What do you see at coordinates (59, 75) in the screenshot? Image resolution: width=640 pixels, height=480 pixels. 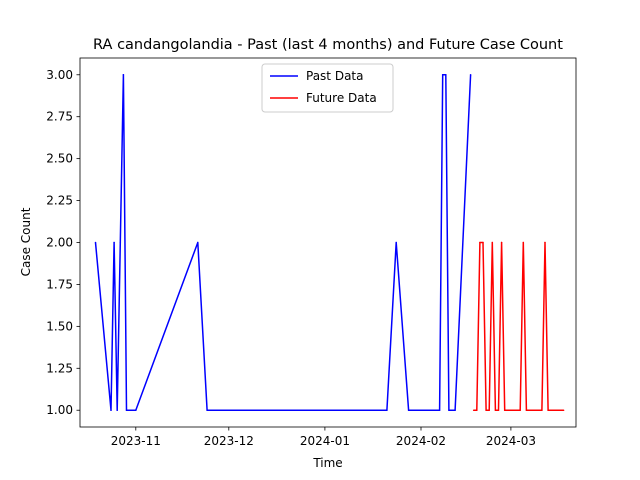 I see `y-tick-label-9: 3.00` at bounding box center [59, 75].